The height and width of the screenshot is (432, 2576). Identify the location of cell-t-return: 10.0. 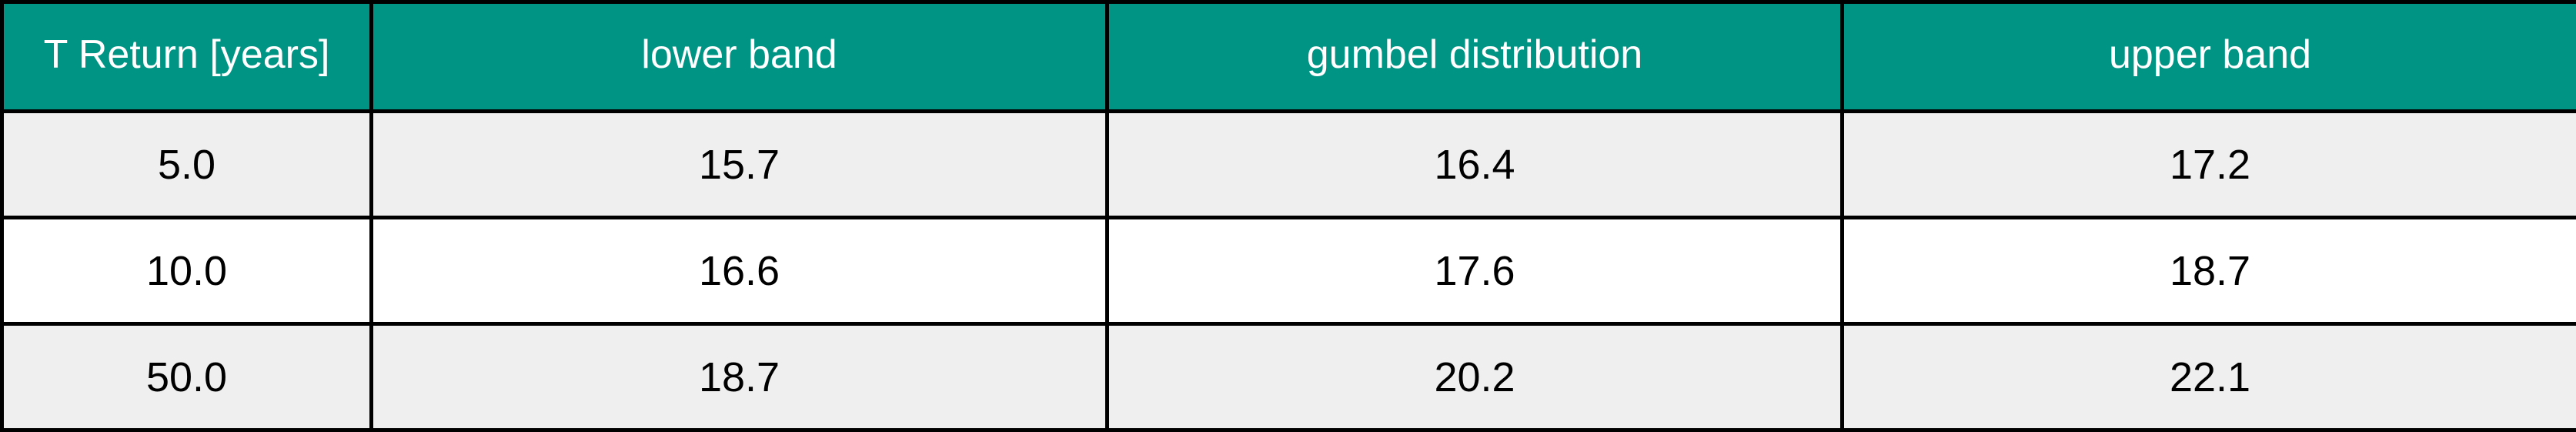
(187, 271).